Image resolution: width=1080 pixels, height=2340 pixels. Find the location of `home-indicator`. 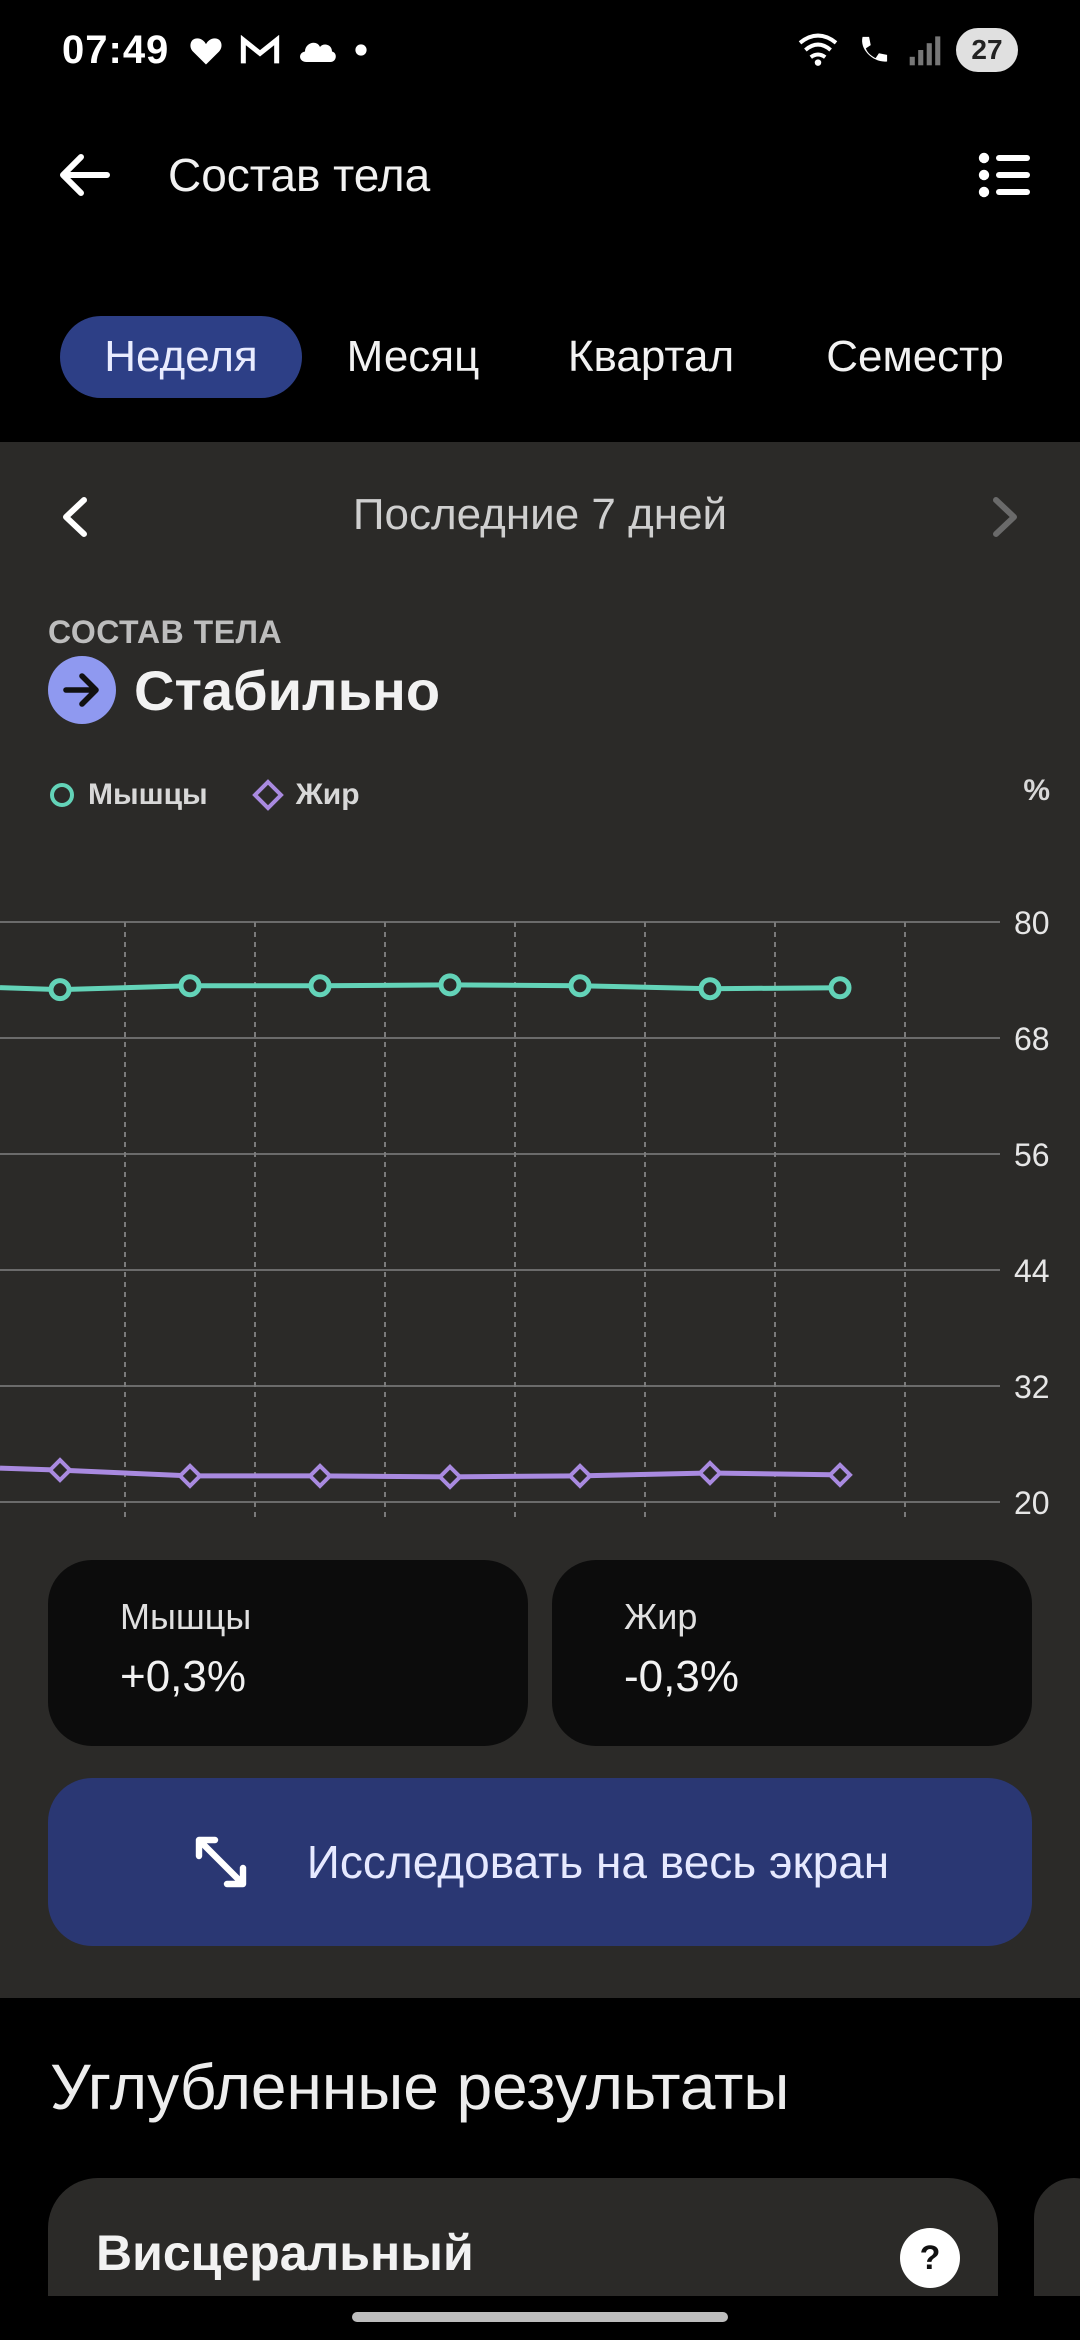

home-indicator is located at coordinates (540, 2317).